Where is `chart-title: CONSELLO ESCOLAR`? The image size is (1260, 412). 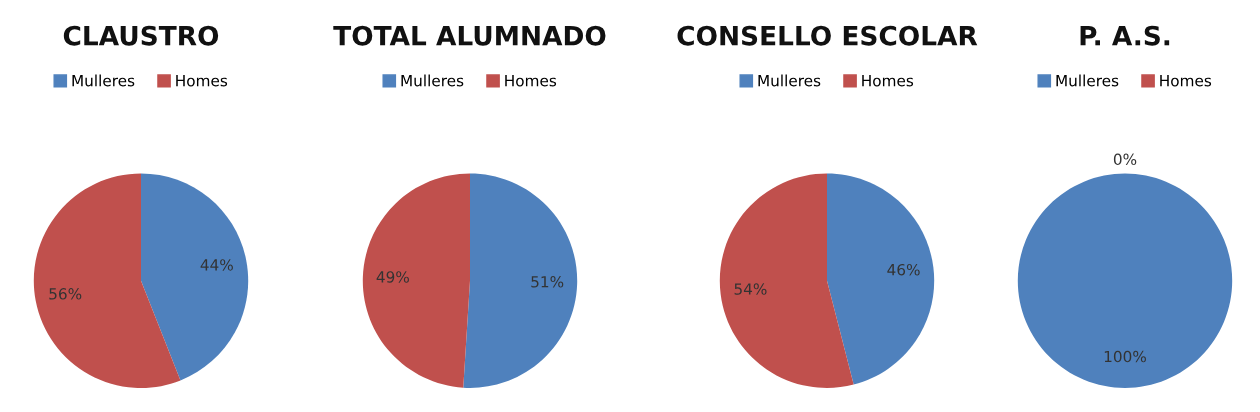
chart-title: CONSELLO ESCOLAR is located at coordinates (827, 35).